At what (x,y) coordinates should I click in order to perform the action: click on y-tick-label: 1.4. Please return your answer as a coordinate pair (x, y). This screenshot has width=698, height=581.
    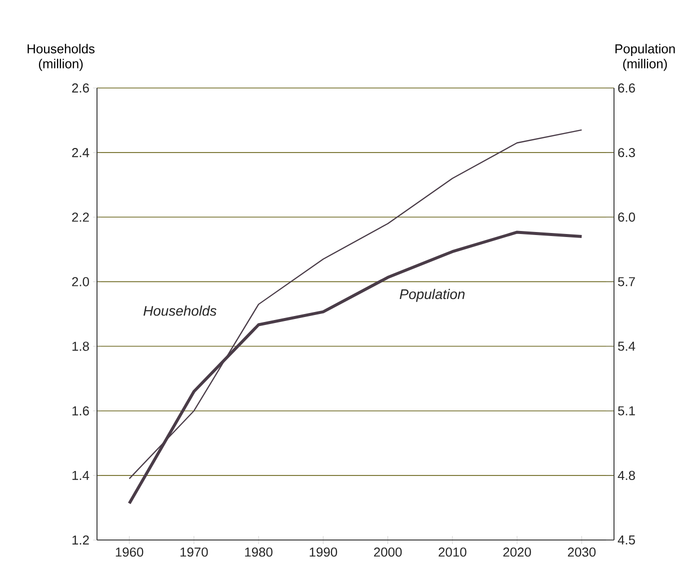
    Looking at the image, I should click on (81, 475).